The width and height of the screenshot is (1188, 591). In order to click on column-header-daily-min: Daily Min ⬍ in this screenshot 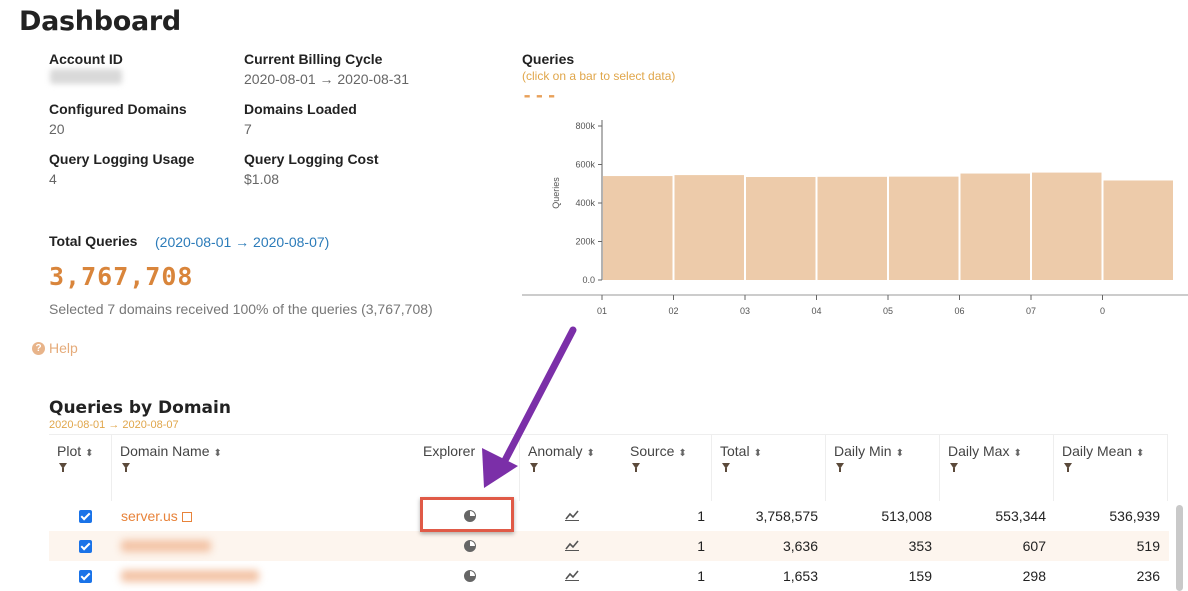, I will do `click(883, 467)`.